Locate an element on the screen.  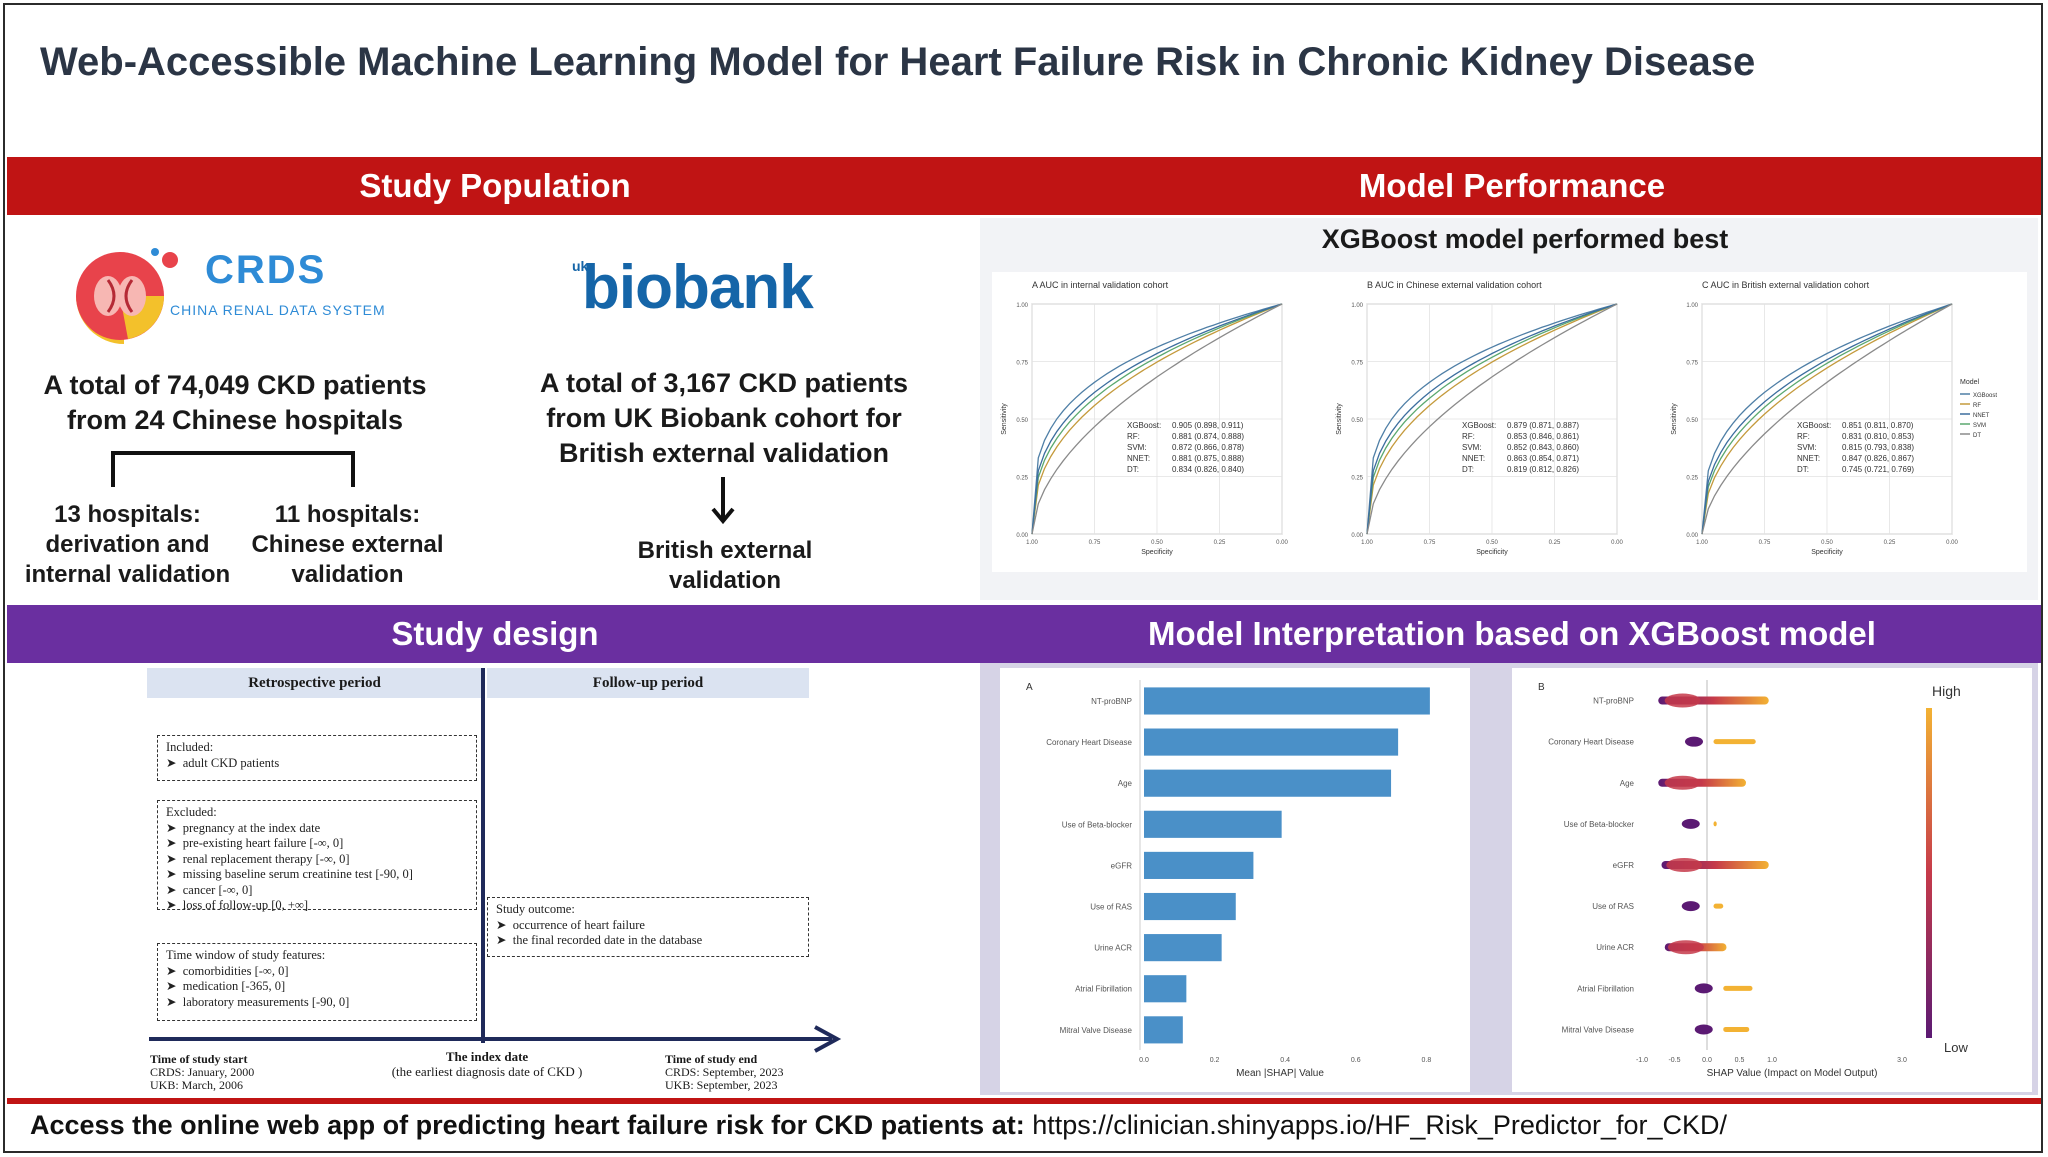
ukb-summary-line: A total of 3,167 CKD patients is located at coordinates (724, 383).